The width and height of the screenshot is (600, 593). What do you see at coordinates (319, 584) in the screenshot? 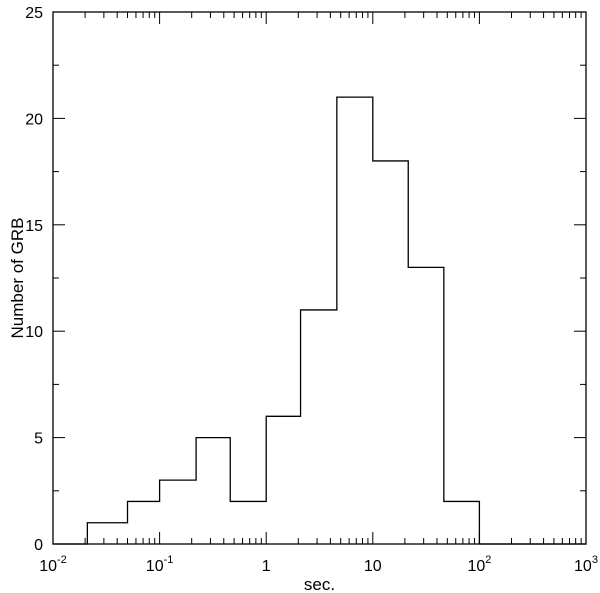
I see `x-axis-label: sec.` at bounding box center [319, 584].